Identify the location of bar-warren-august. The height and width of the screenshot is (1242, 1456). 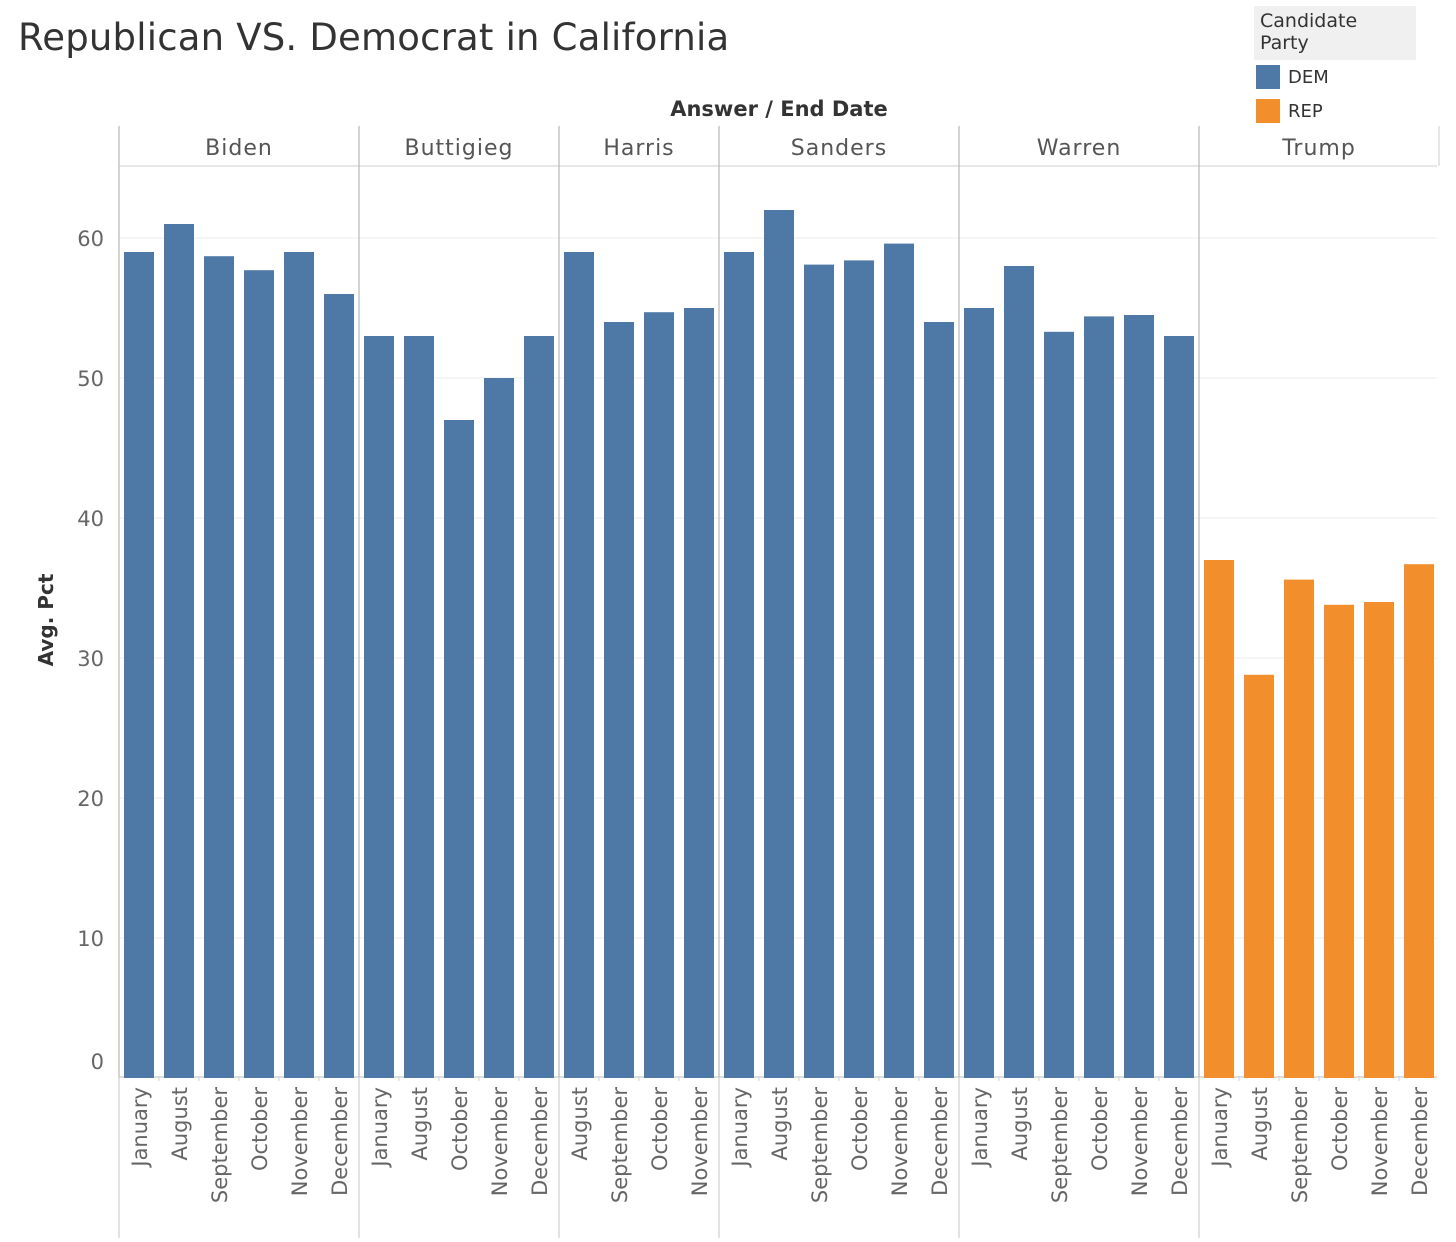
(1019, 672).